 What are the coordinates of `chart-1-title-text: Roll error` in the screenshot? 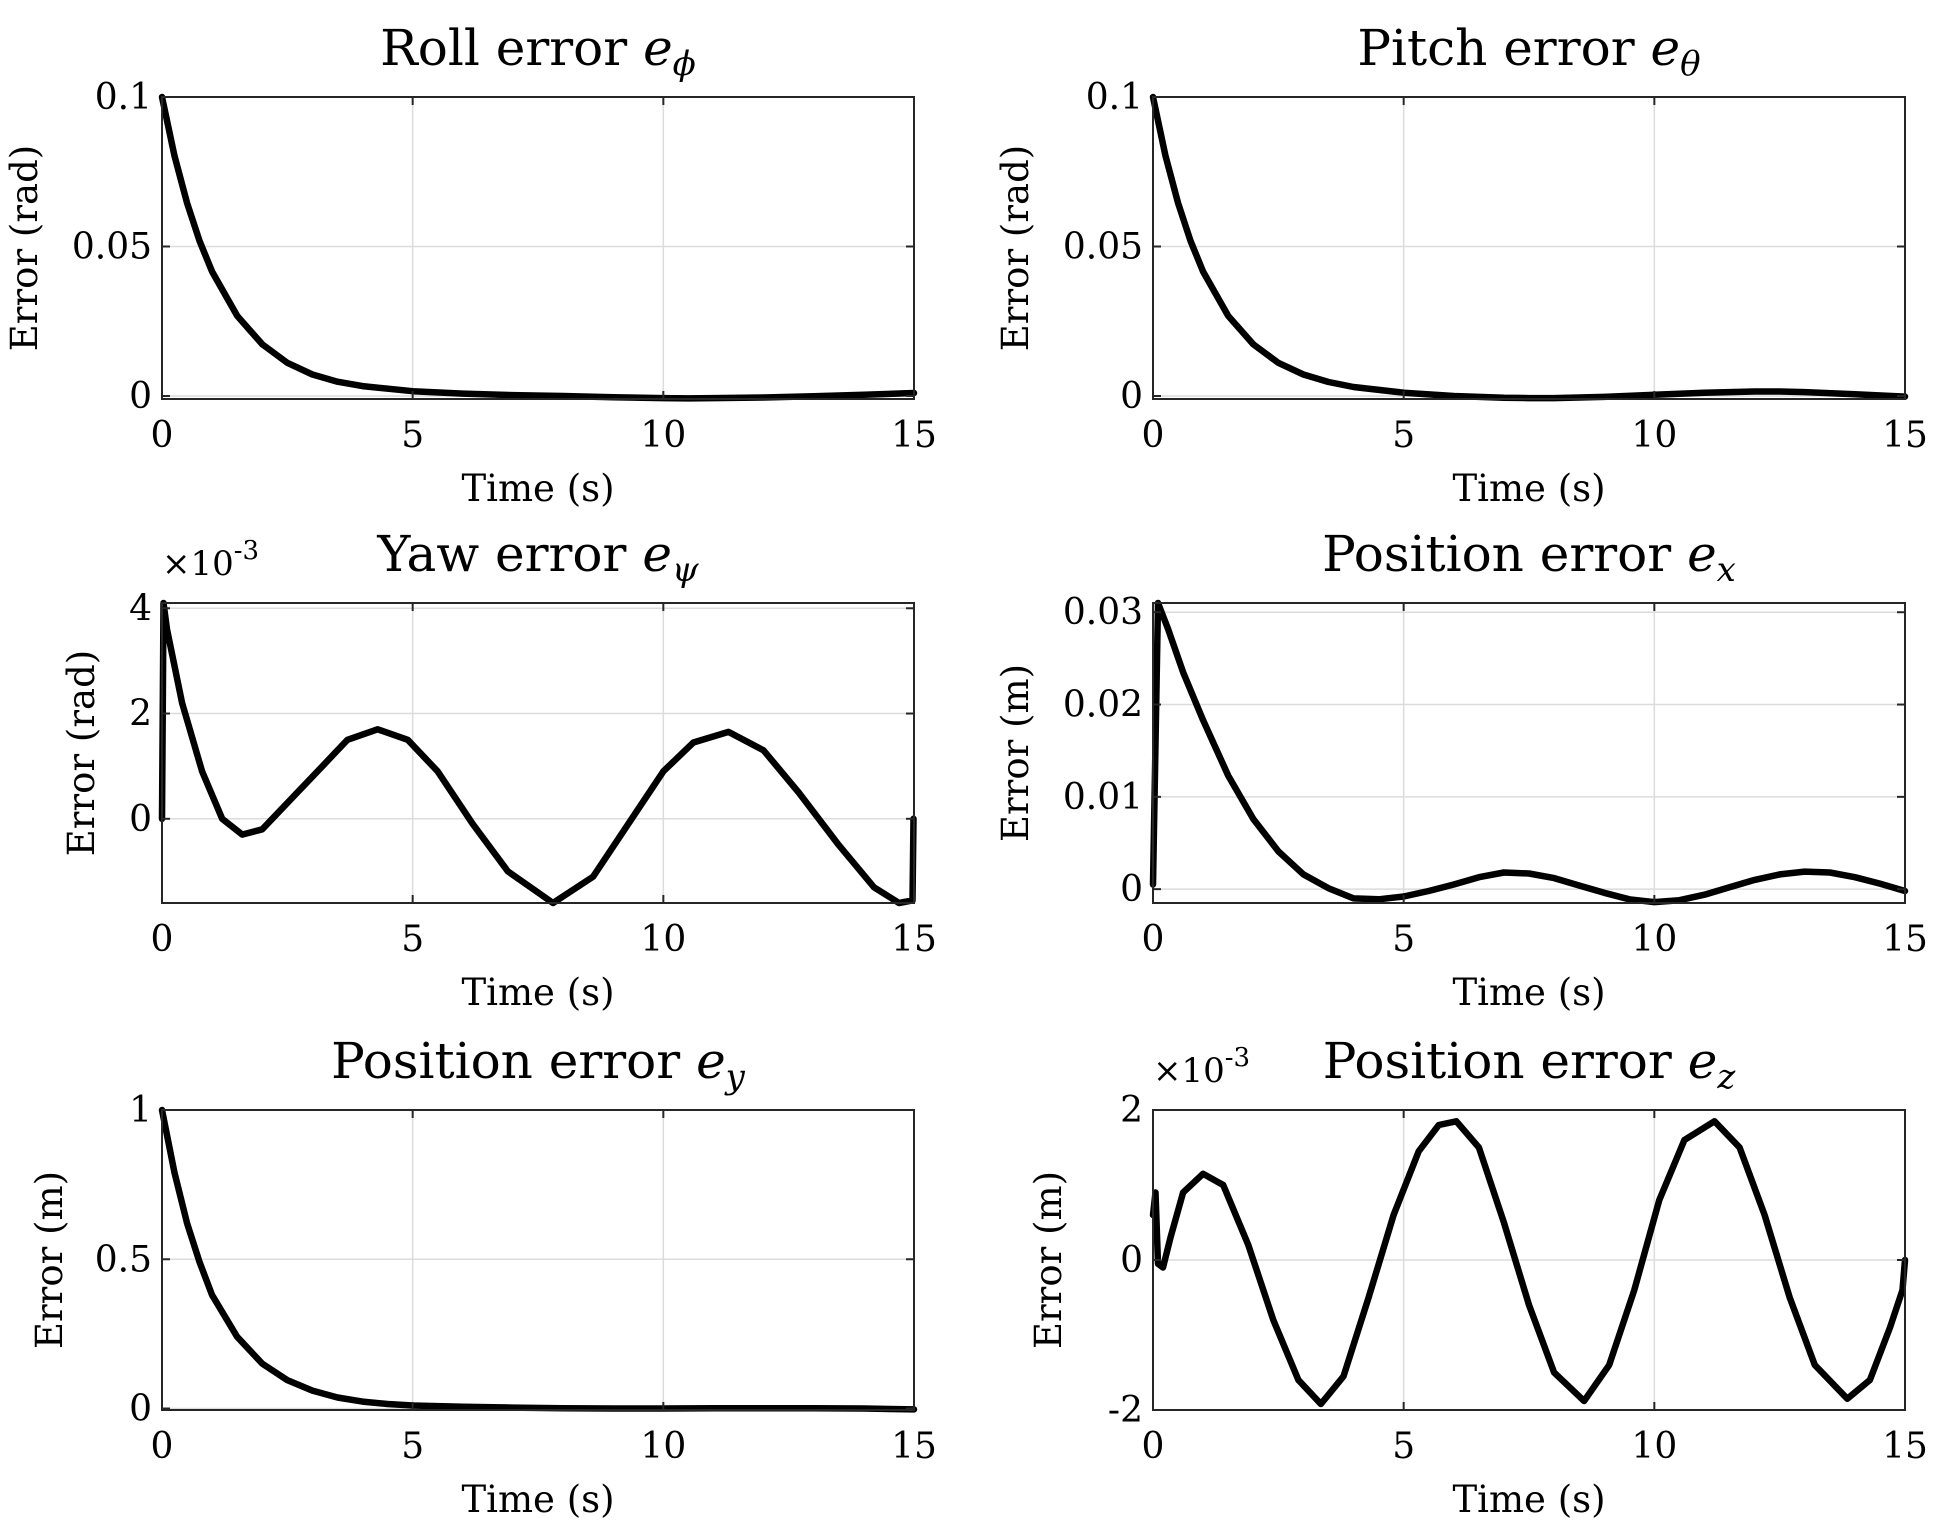 It's located at (511, 48).